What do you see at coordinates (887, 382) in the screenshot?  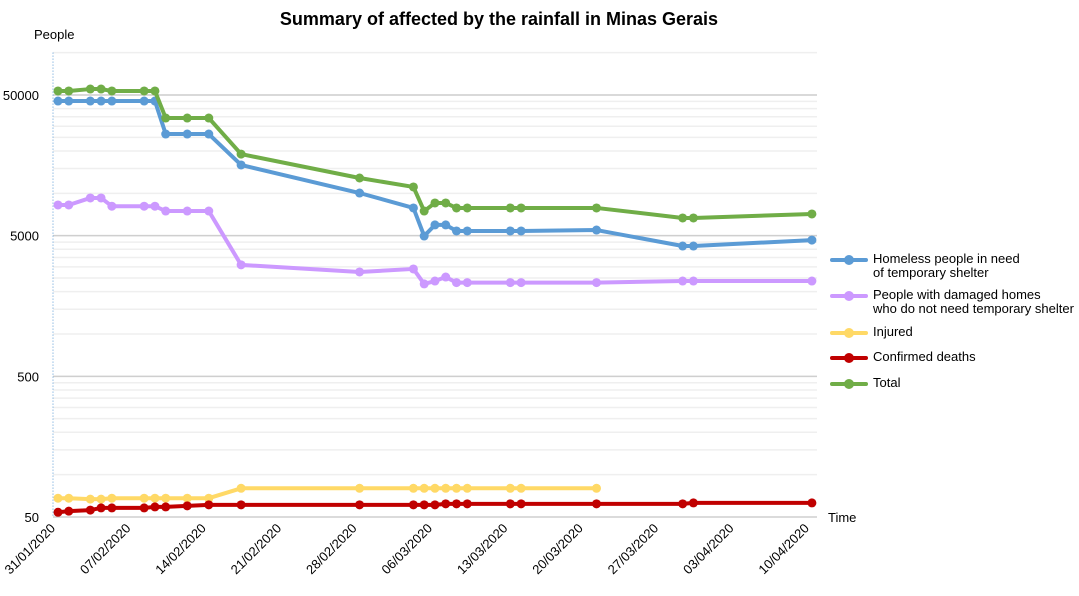 I see `legend-label: Total` at bounding box center [887, 382].